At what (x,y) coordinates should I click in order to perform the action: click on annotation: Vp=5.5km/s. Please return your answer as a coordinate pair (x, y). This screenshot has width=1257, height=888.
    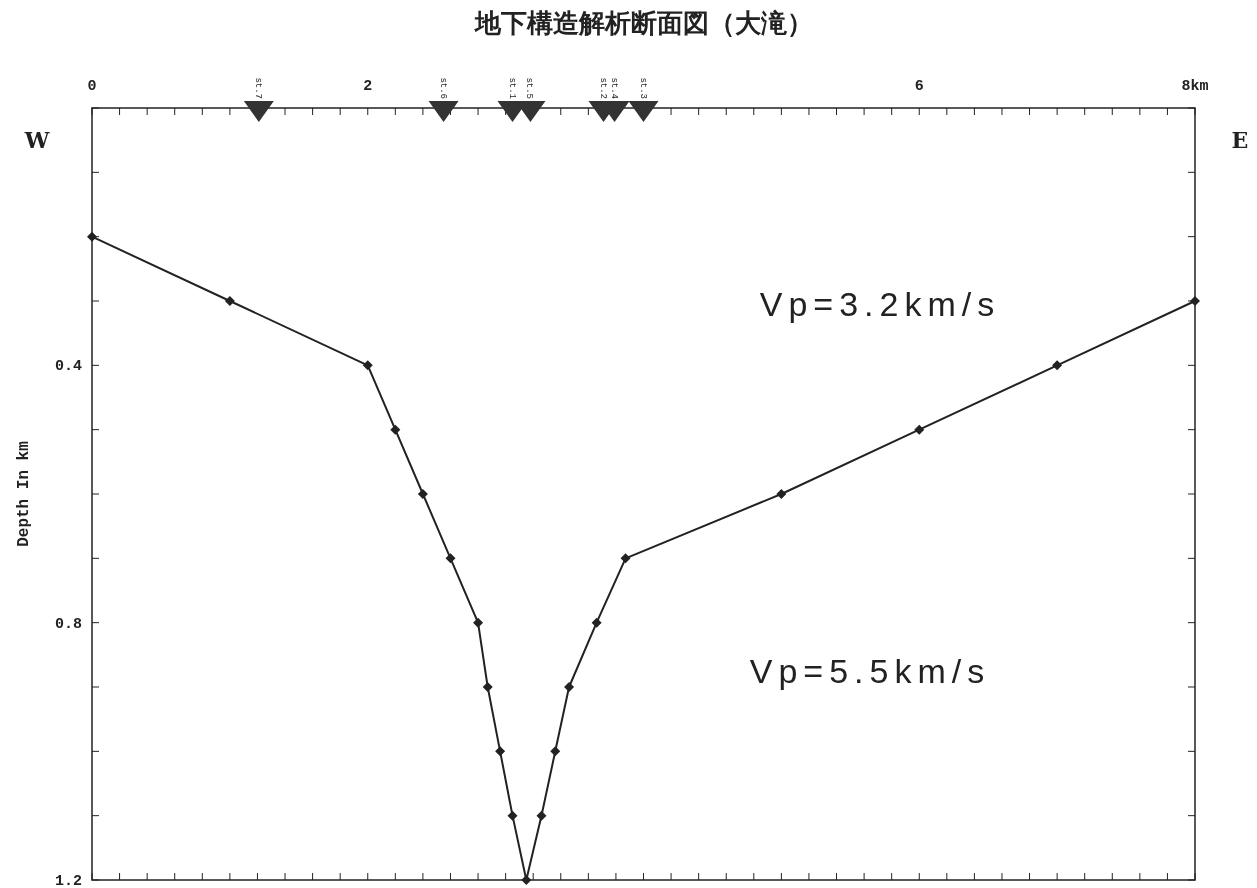
    Looking at the image, I should click on (870, 671).